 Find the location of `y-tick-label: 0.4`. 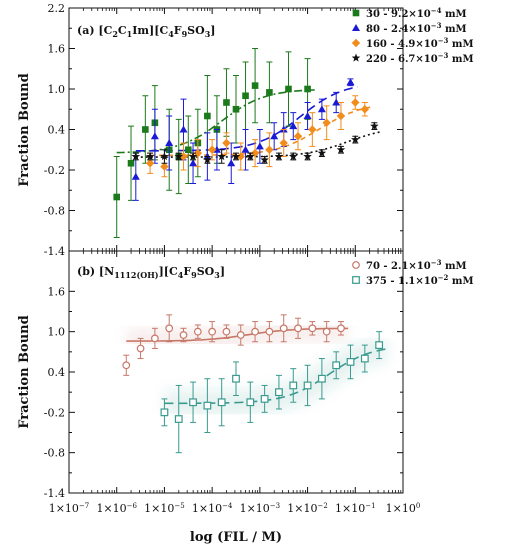

y-tick-label: 0.4 is located at coordinates (57, 130).